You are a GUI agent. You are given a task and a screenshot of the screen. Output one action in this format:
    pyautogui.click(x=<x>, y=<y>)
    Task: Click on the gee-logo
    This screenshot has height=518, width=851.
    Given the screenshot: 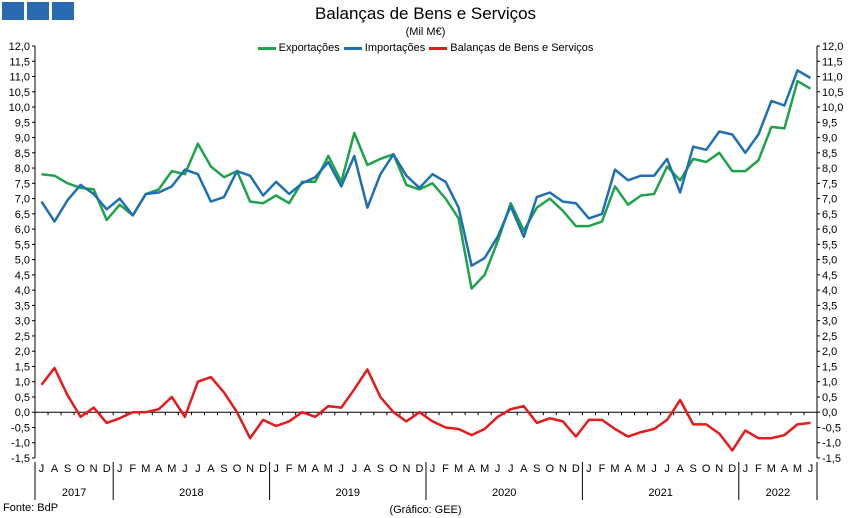 What is the action you would take?
    pyautogui.click(x=38, y=11)
    